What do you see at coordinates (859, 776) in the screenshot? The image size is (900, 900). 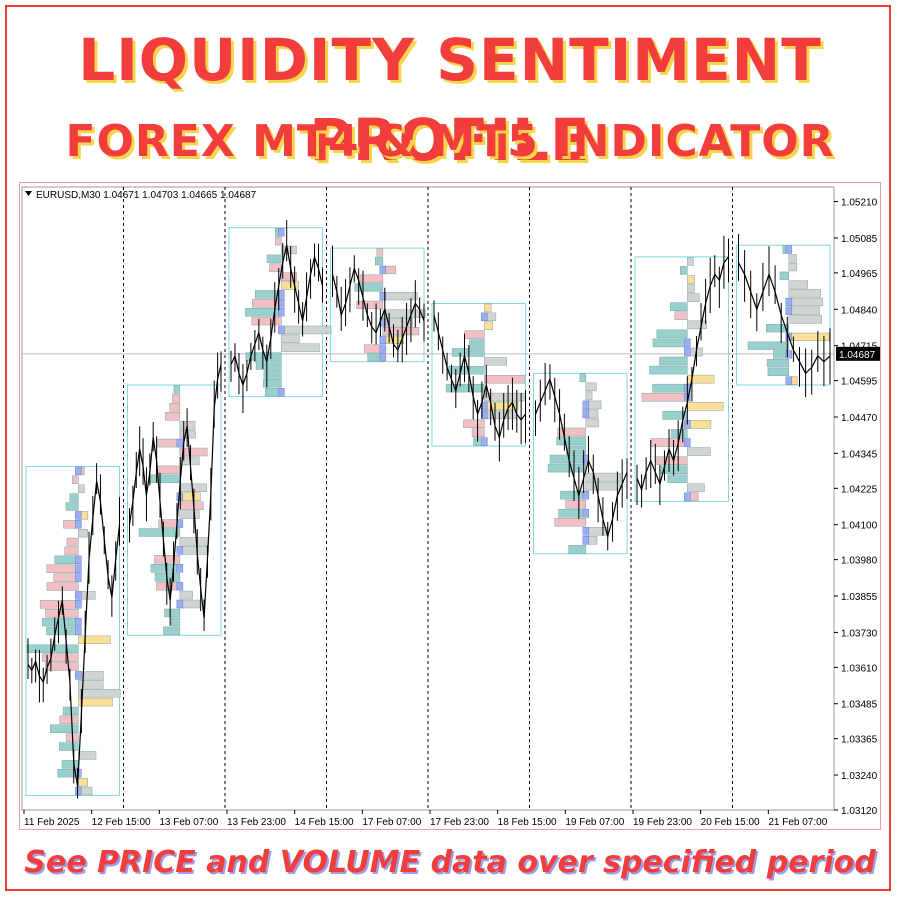 I see `y-tick-label: 1.03240` at bounding box center [859, 776].